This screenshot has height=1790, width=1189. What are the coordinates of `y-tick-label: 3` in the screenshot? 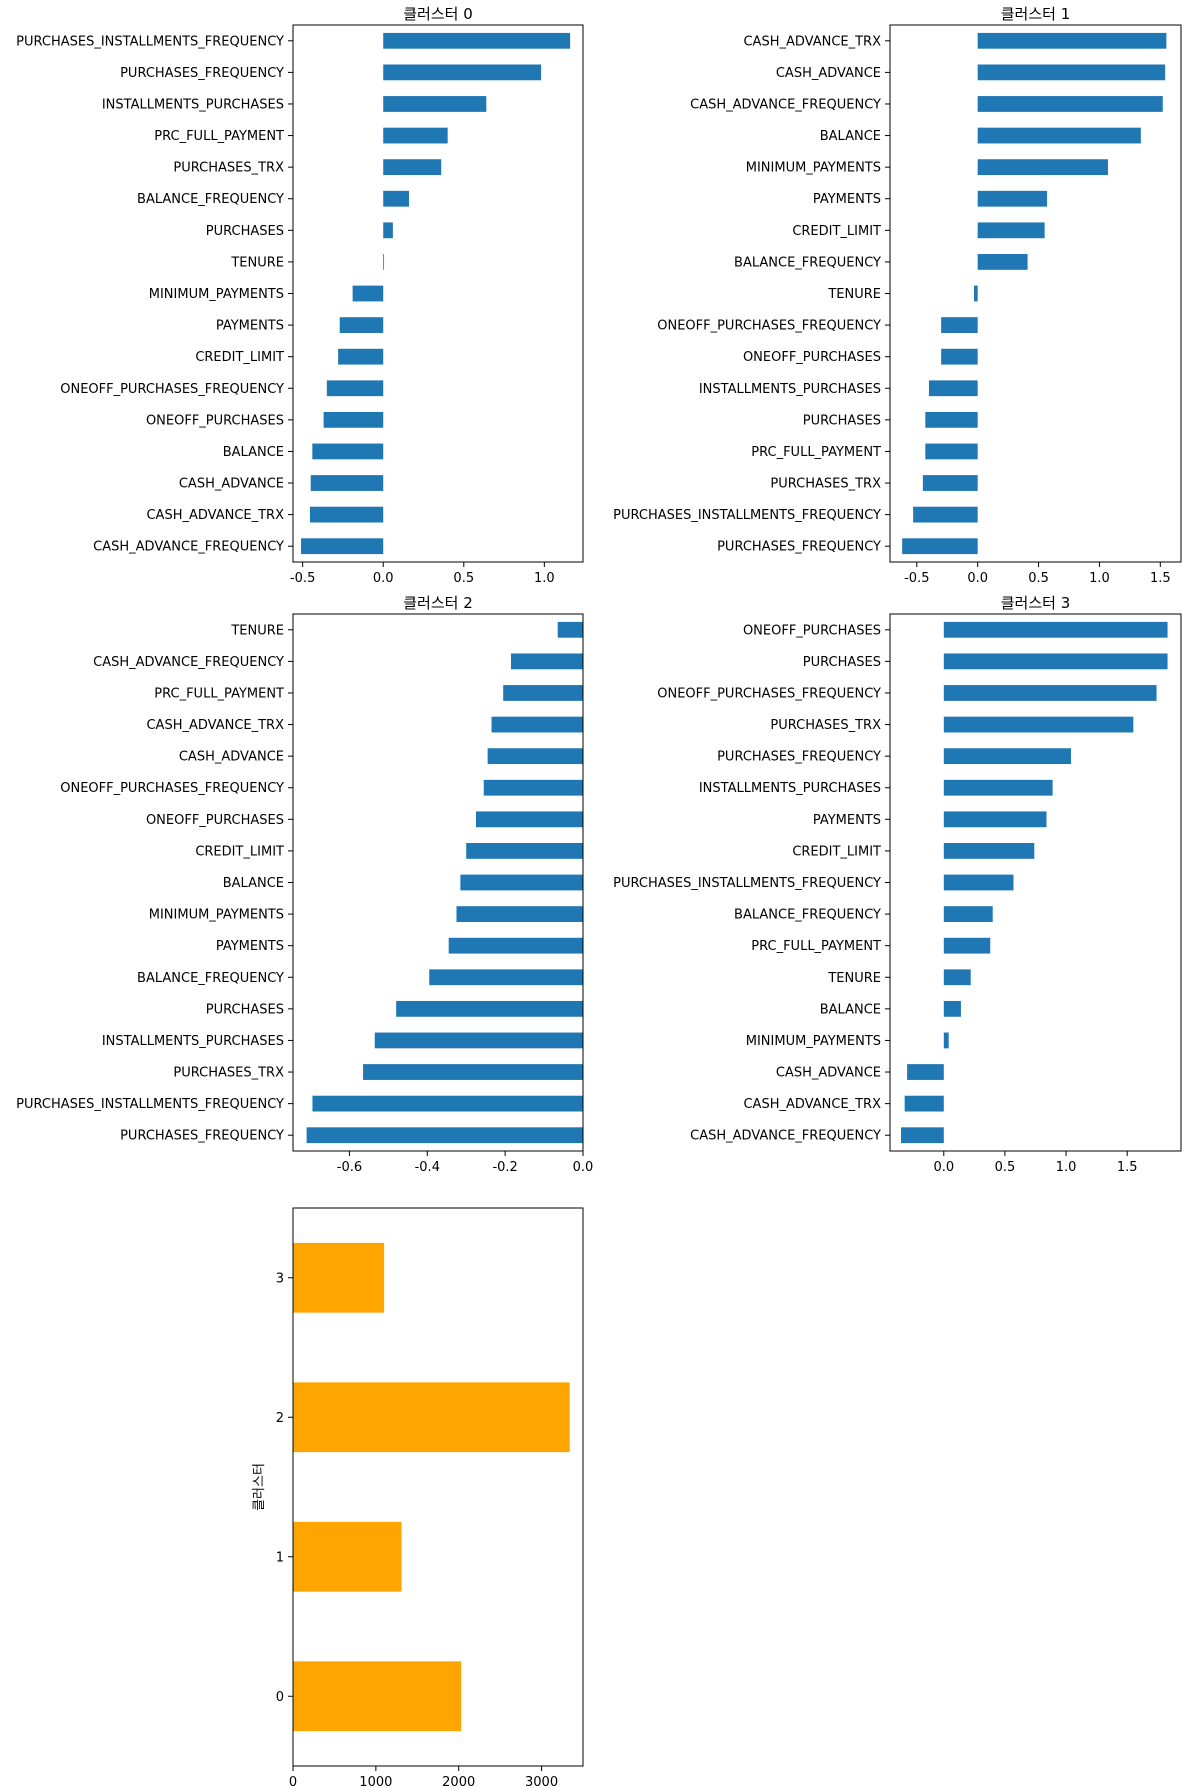 It's located at (280, 1278).